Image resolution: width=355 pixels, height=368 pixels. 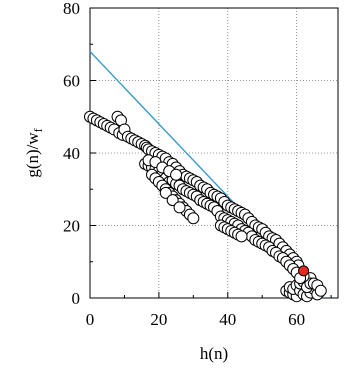 I want to click on y-axis-label-subscript: f, so click(x=38, y=130).